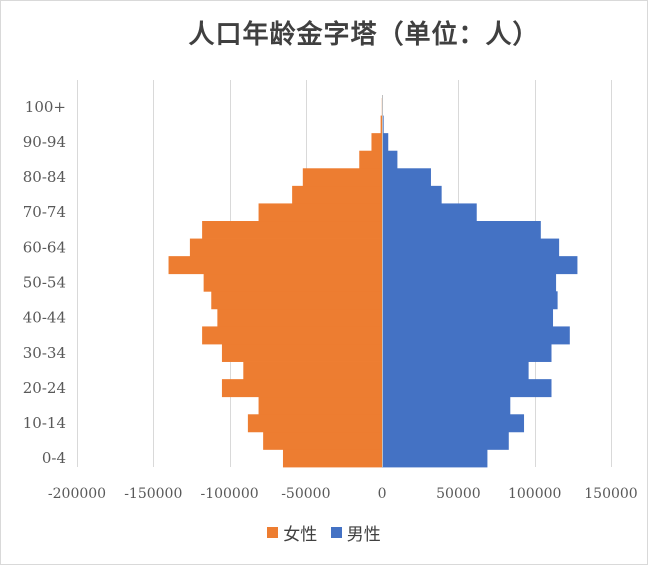  Describe the element at coordinates (44, 388) in the screenshot. I see `y-tick-label-2: 20-24` at that location.